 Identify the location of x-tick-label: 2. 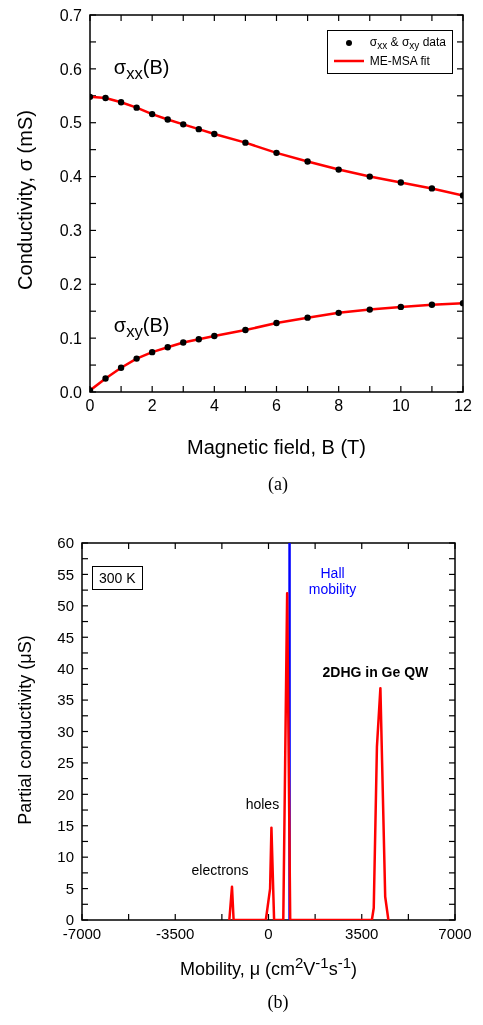
(152, 406).